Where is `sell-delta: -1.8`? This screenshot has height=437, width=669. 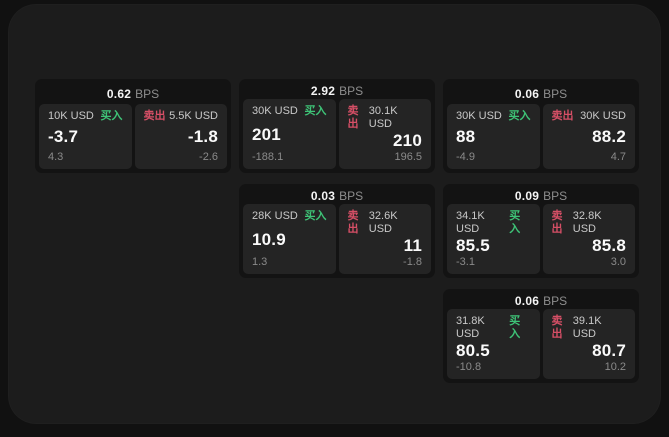 sell-delta: -1.8 is located at coordinates (412, 262).